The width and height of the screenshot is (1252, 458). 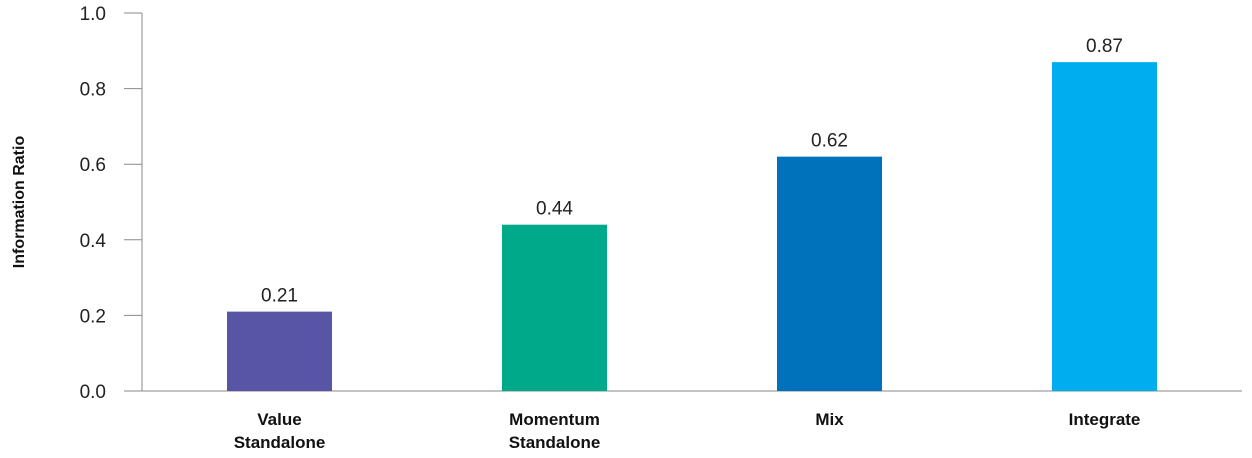 What do you see at coordinates (554, 209) in the screenshot?
I see `bar-value-label: 0.44` at bounding box center [554, 209].